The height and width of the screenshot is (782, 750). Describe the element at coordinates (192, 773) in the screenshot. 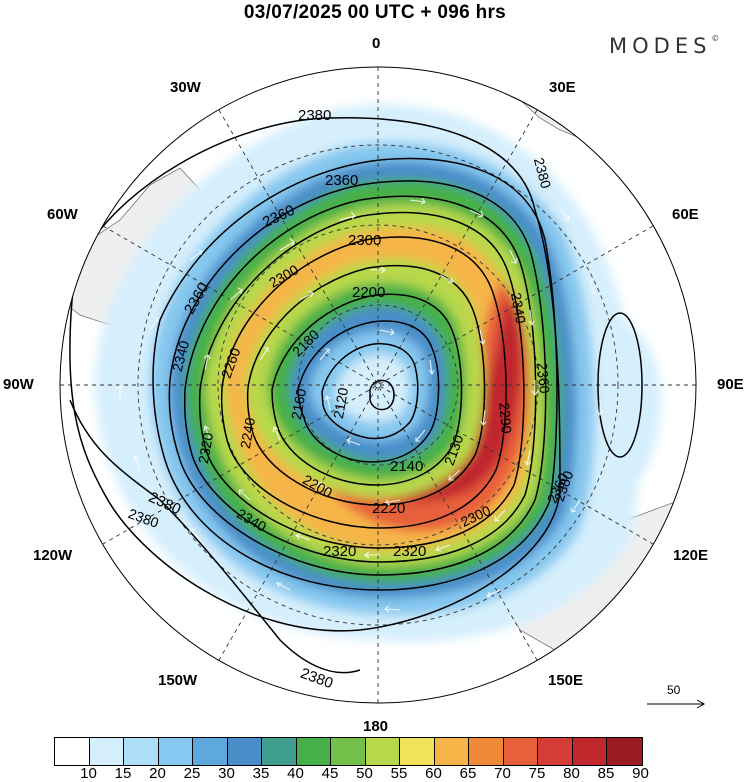

I see `colorbar-tick-label: 25` at that location.